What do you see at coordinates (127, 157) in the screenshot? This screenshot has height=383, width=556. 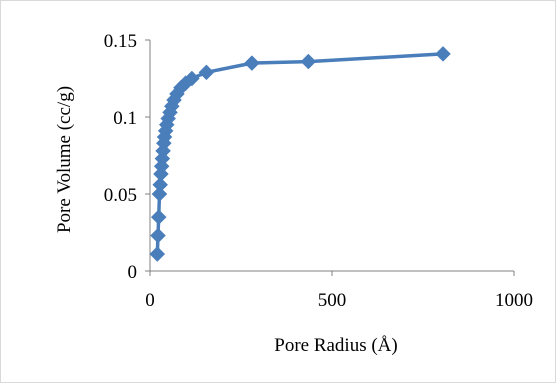 I see `y-ticks: 0 0.05 0.1 0.15` at bounding box center [127, 157].